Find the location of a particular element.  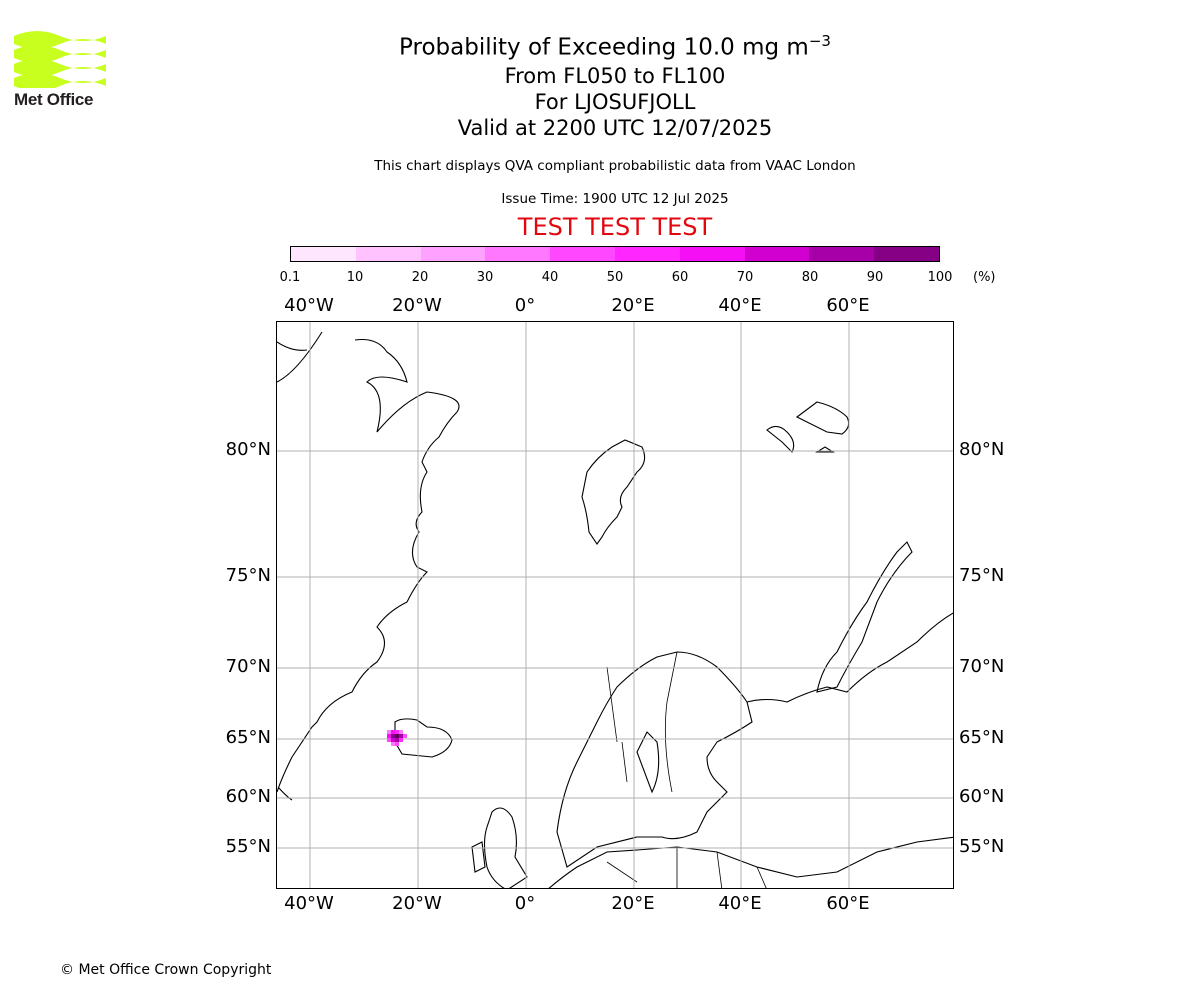

colorbar-tick-label: 10 is located at coordinates (355, 277).